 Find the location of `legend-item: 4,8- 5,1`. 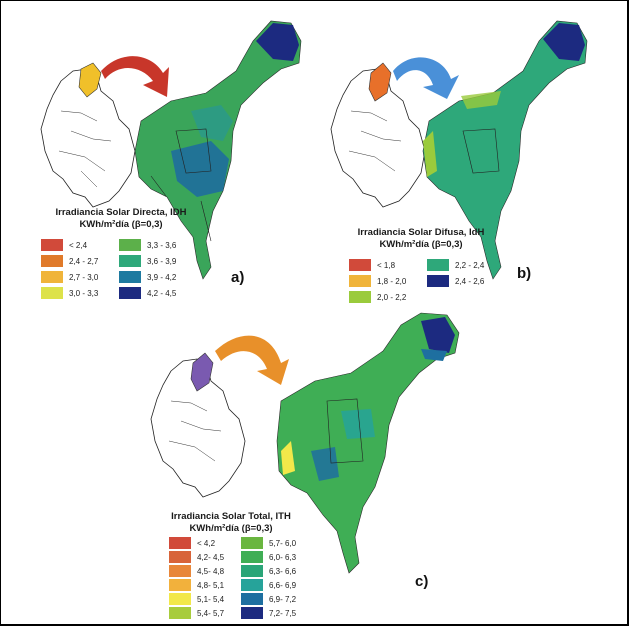

legend-item: 4,8- 5,1 is located at coordinates (196, 585).